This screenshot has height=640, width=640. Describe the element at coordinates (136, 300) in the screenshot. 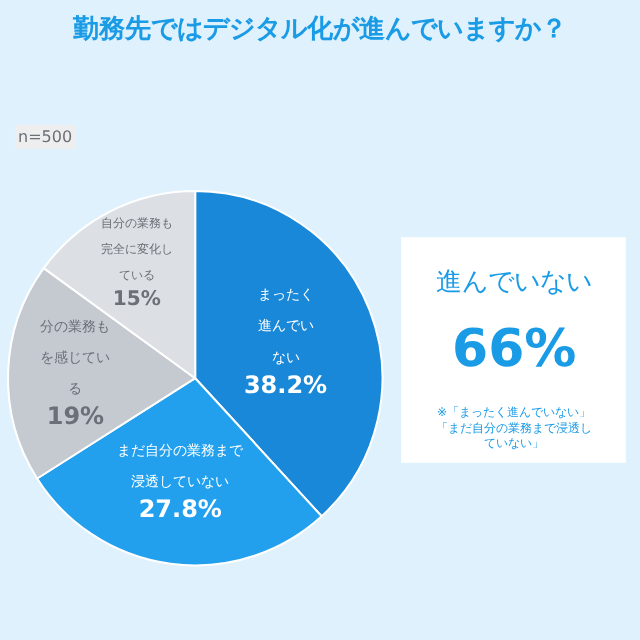

I see `data-label: 15%` at that location.